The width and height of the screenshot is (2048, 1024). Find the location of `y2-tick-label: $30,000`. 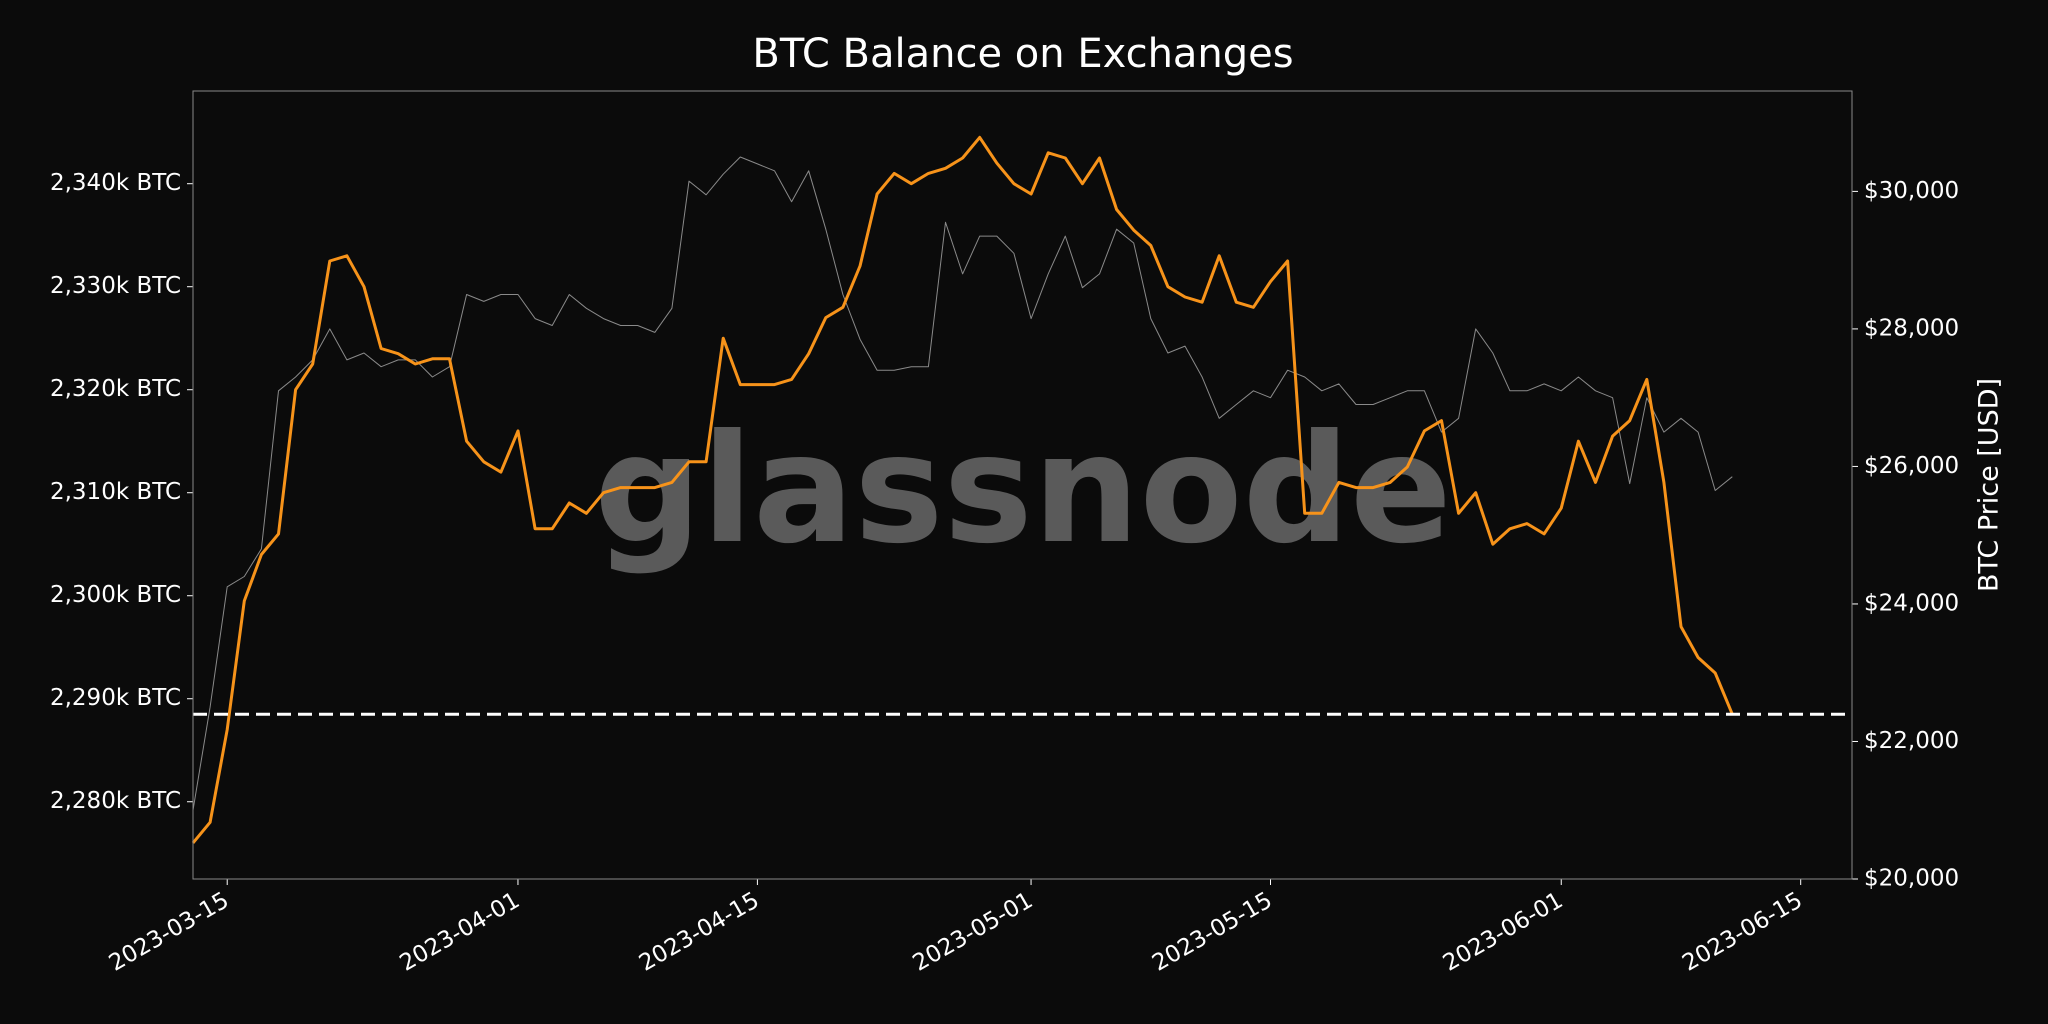

y2-tick-label: $30,000 is located at coordinates (1911, 191).